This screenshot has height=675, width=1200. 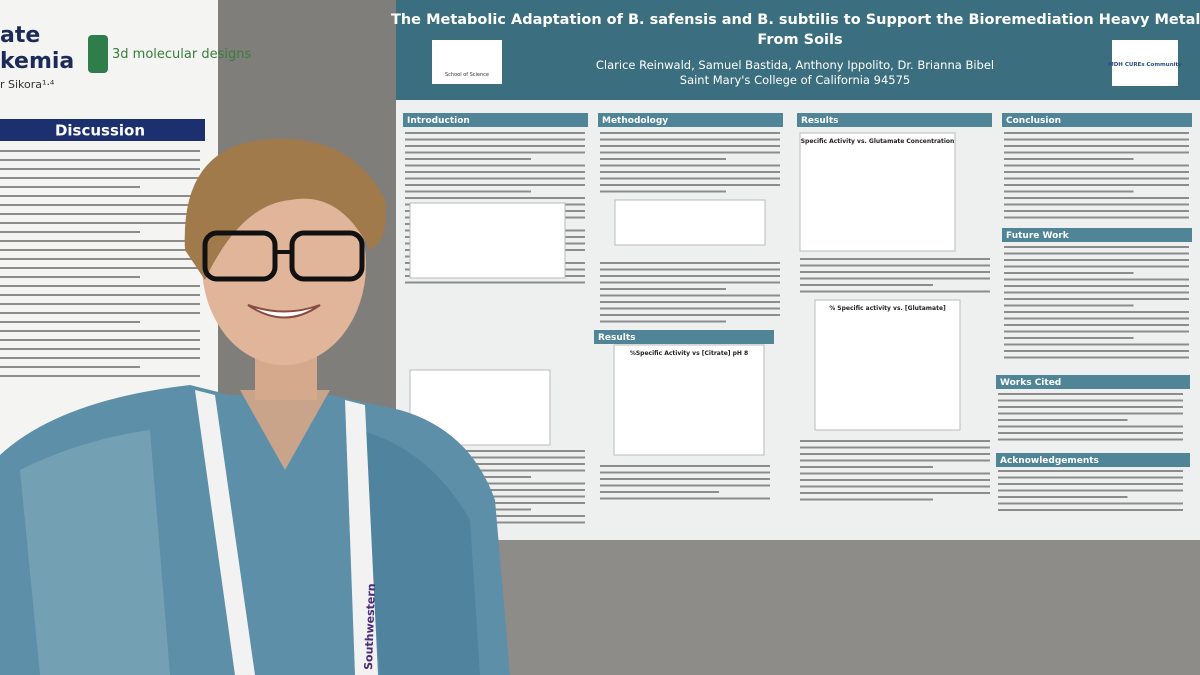 What do you see at coordinates (27, 84) in the screenshot?
I see `left-author: r Sikora¹·⁴` at bounding box center [27, 84].